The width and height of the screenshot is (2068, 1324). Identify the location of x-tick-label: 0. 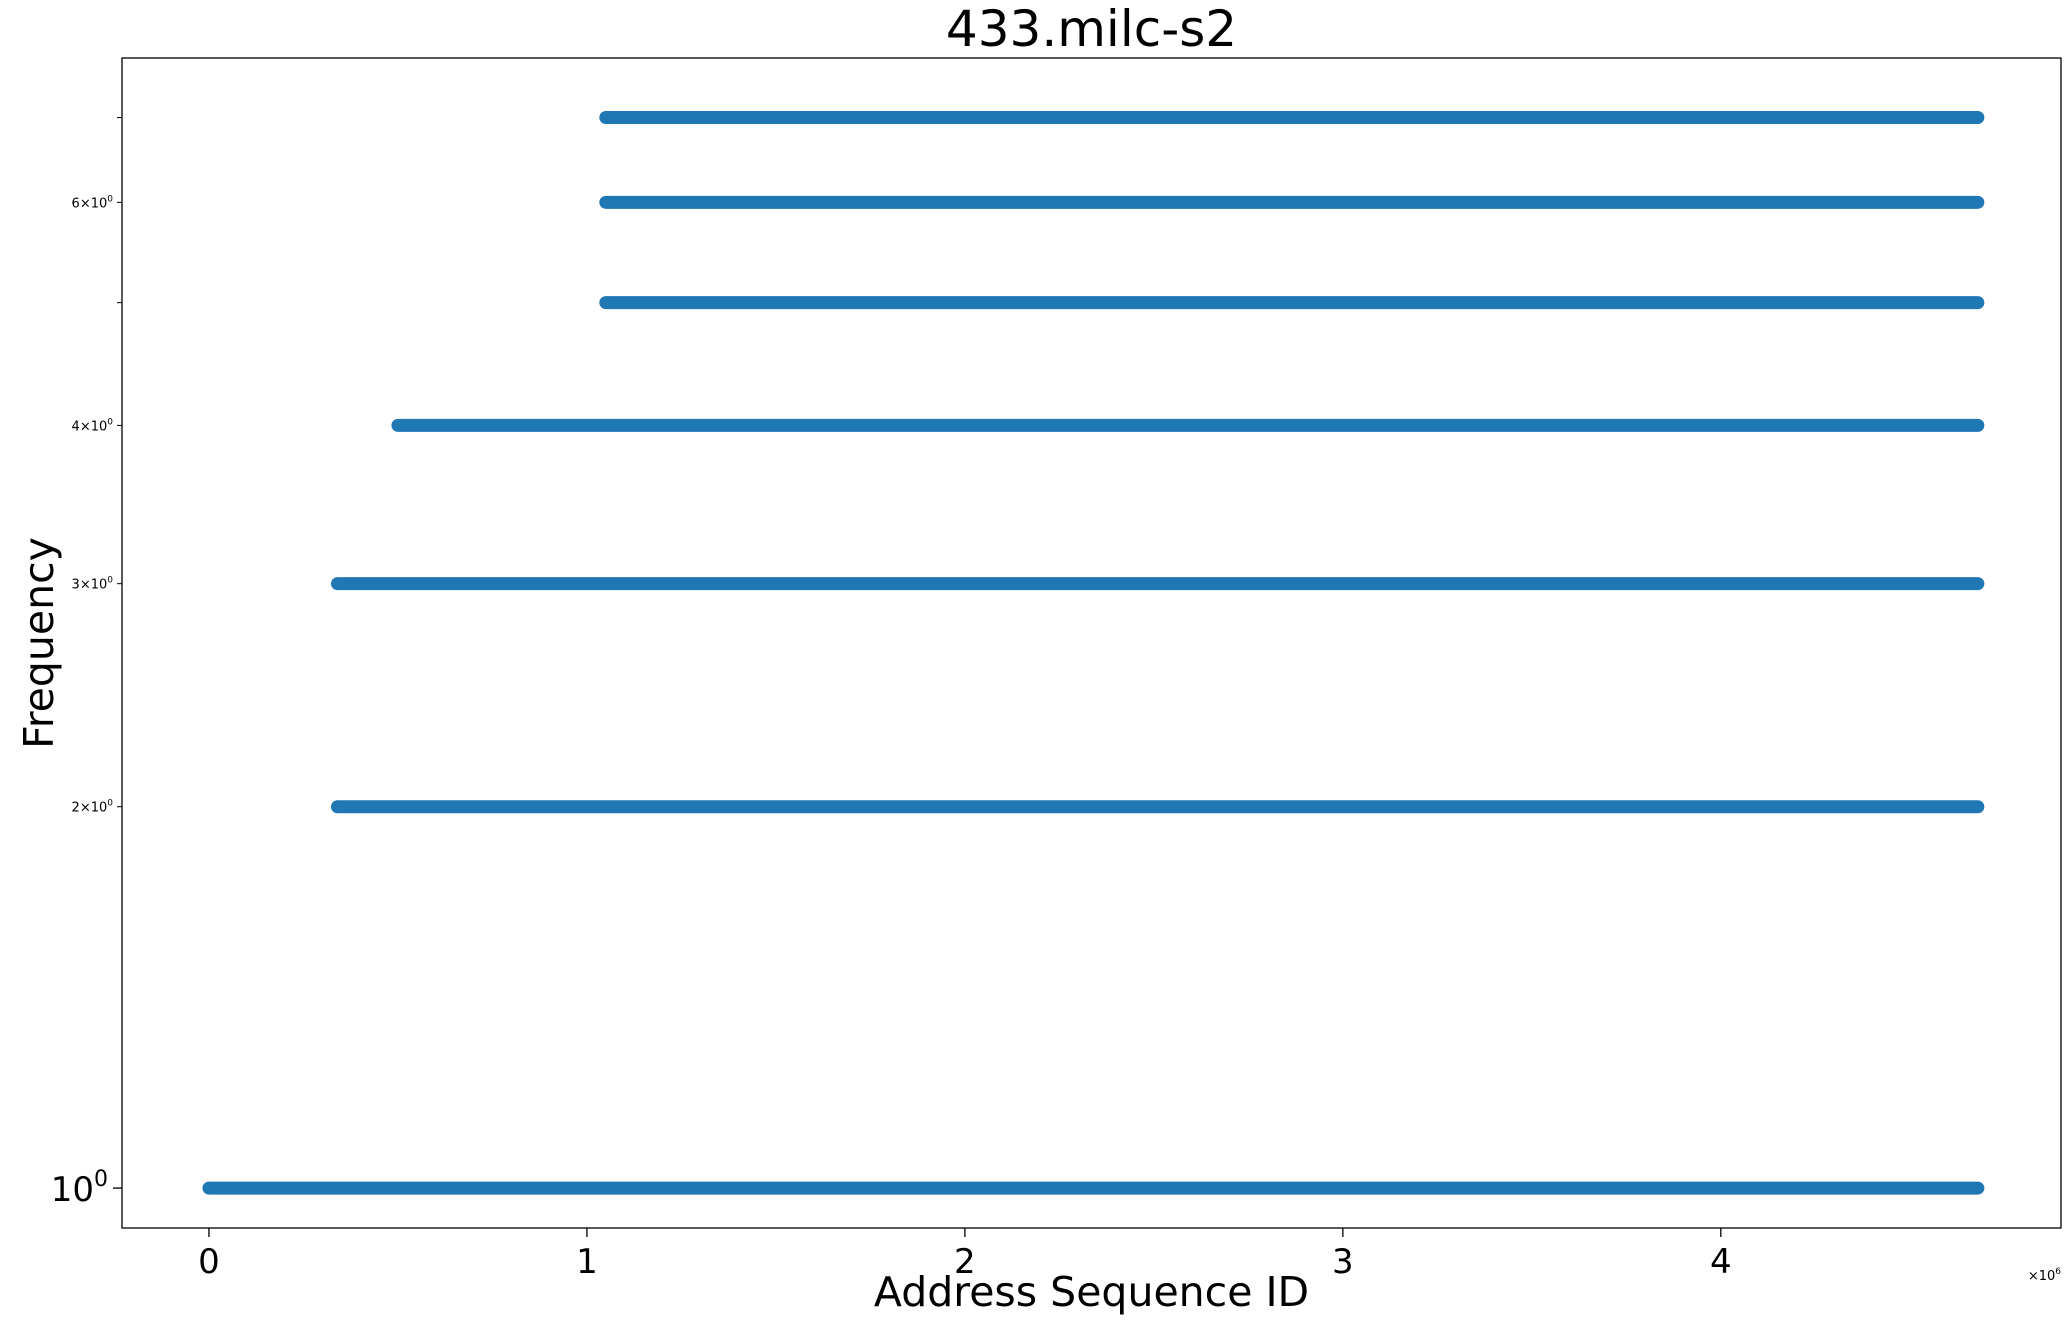
(209, 1262).